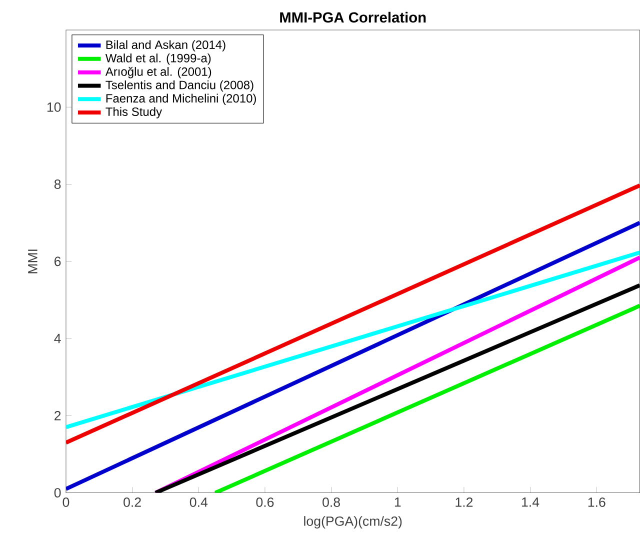  What do you see at coordinates (66, 503) in the screenshot?
I see `x-tick-label: 0` at bounding box center [66, 503].